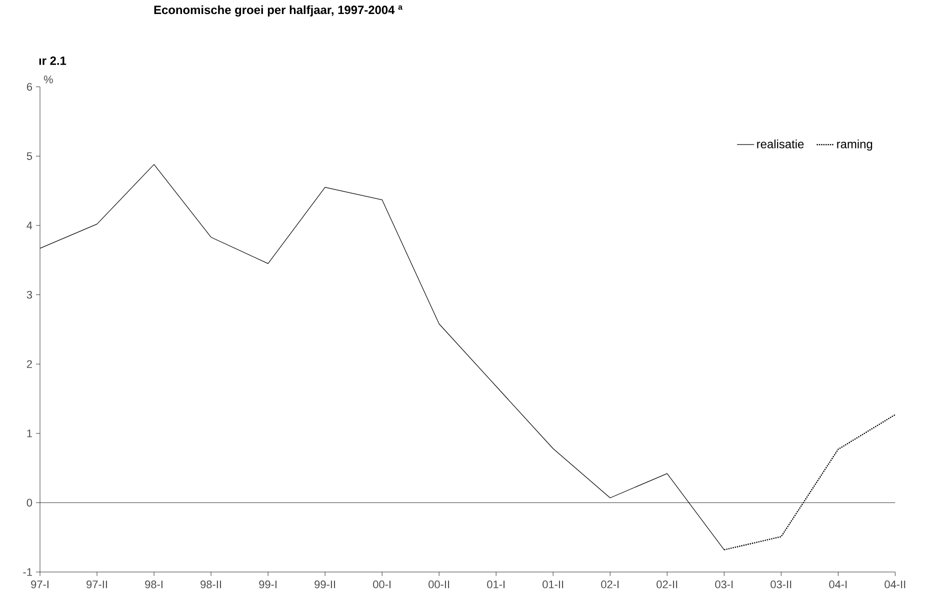 The height and width of the screenshot is (612, 946). Describe the element at coordinates (724, 584) in the screenshot. I see `x-tick-label: 03-I` at that location.